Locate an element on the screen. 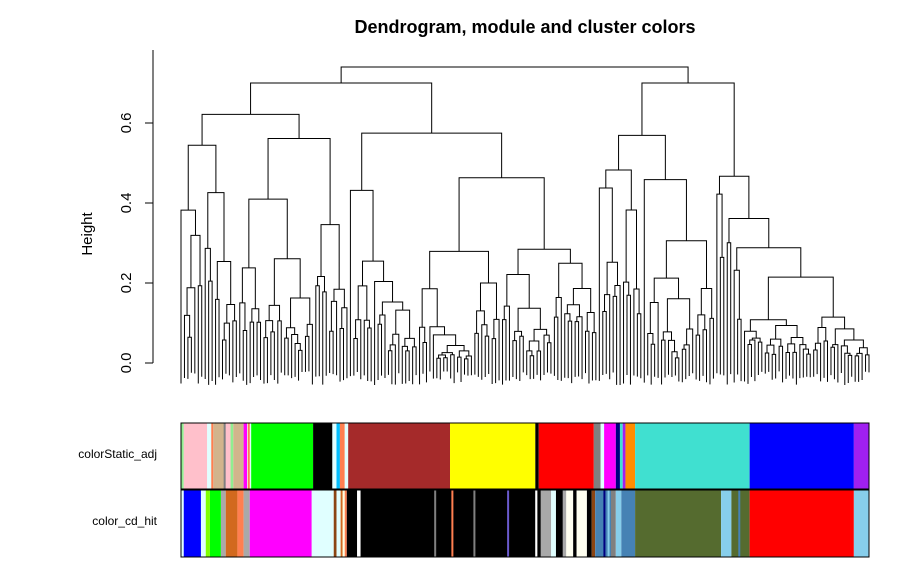 The width and height of the screenshot is (900, 566). y-ticks: 0.0 0.2 0.4 0.6 is located at coordinates (135, 243).